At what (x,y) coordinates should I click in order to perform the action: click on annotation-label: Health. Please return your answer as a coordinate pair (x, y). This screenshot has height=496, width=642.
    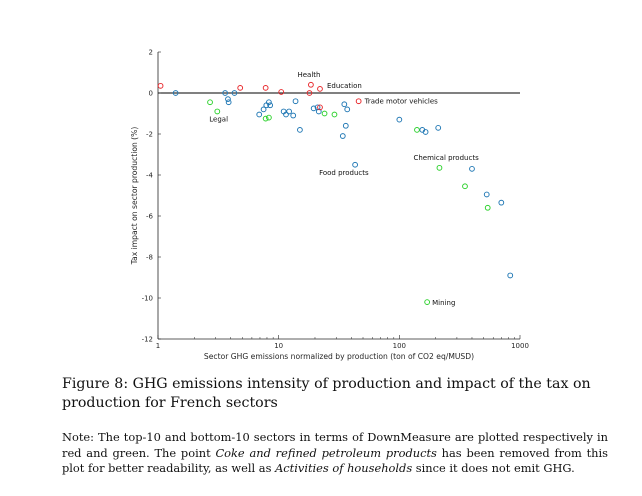
    Looking at the image, I should click on (308, 75).